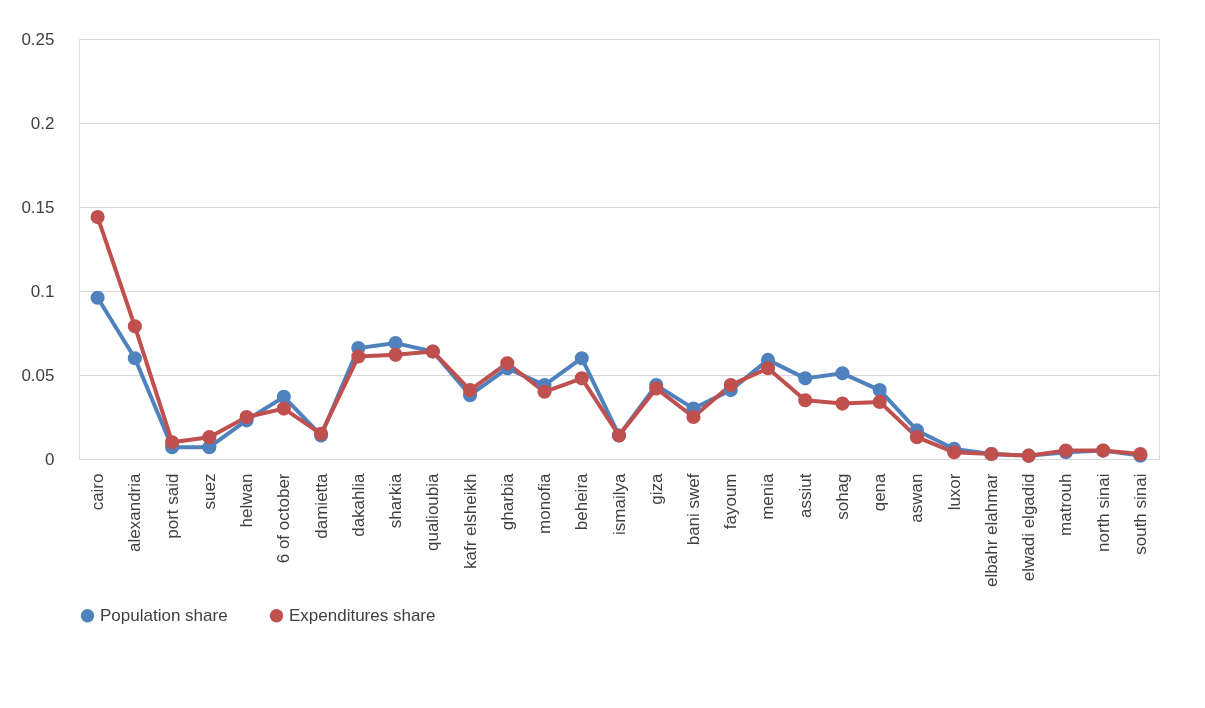 This screenshot has width=1205, height=708. What do you see at coordinates (247, 500) in the screenshot?
I see `x-tick-label: helwan` at bounding box center [247, 500].